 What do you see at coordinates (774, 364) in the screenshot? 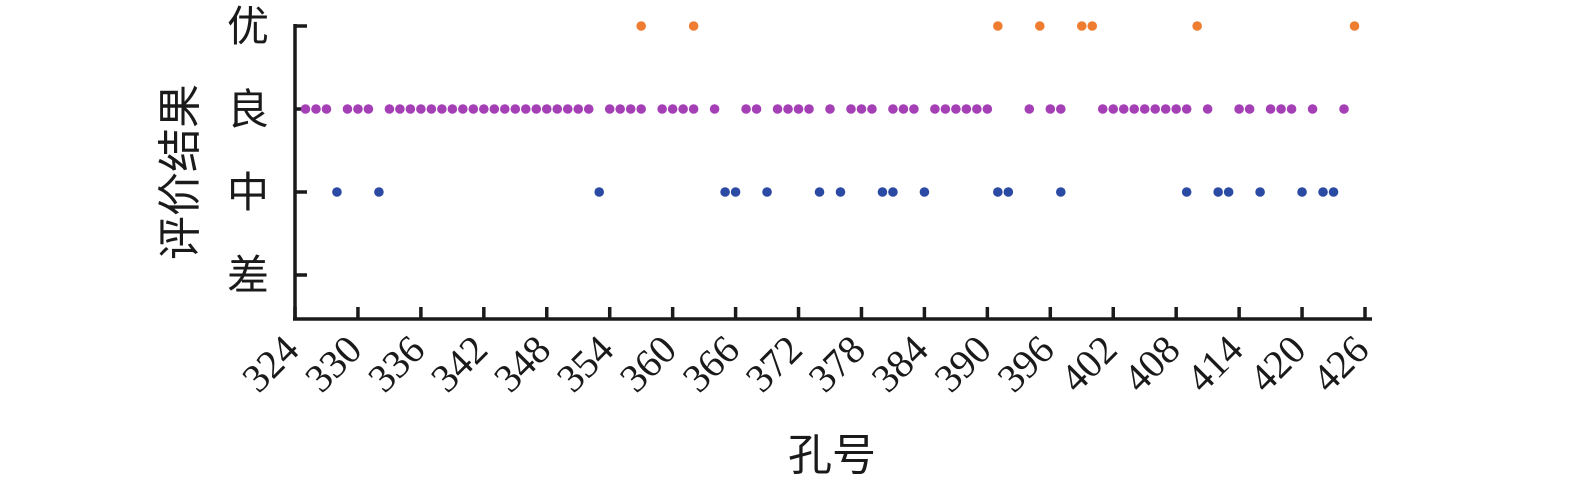
I see `x-tick-label: 372` at bounding box center [774, 364].